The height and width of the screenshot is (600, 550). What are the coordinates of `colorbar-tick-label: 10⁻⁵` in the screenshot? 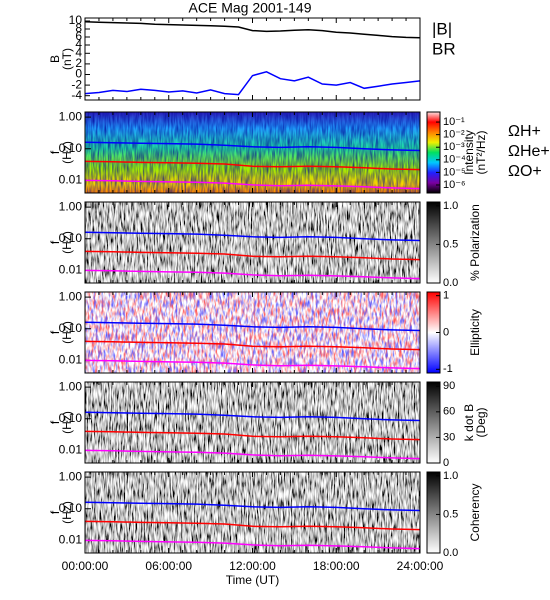 It's located at (454, 172).